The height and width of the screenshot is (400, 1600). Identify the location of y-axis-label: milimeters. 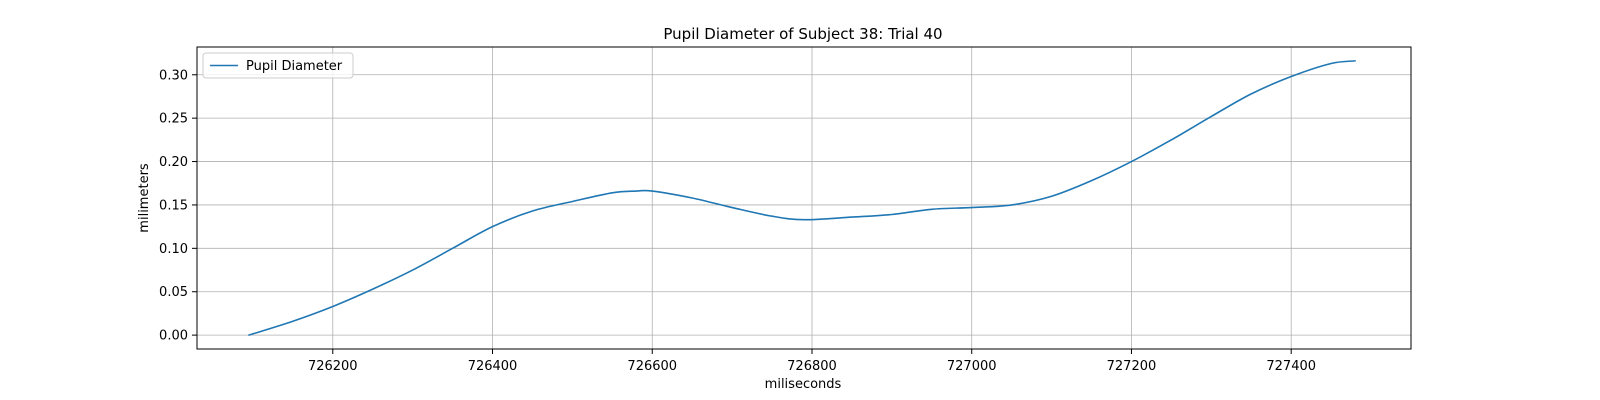
(144, 198).